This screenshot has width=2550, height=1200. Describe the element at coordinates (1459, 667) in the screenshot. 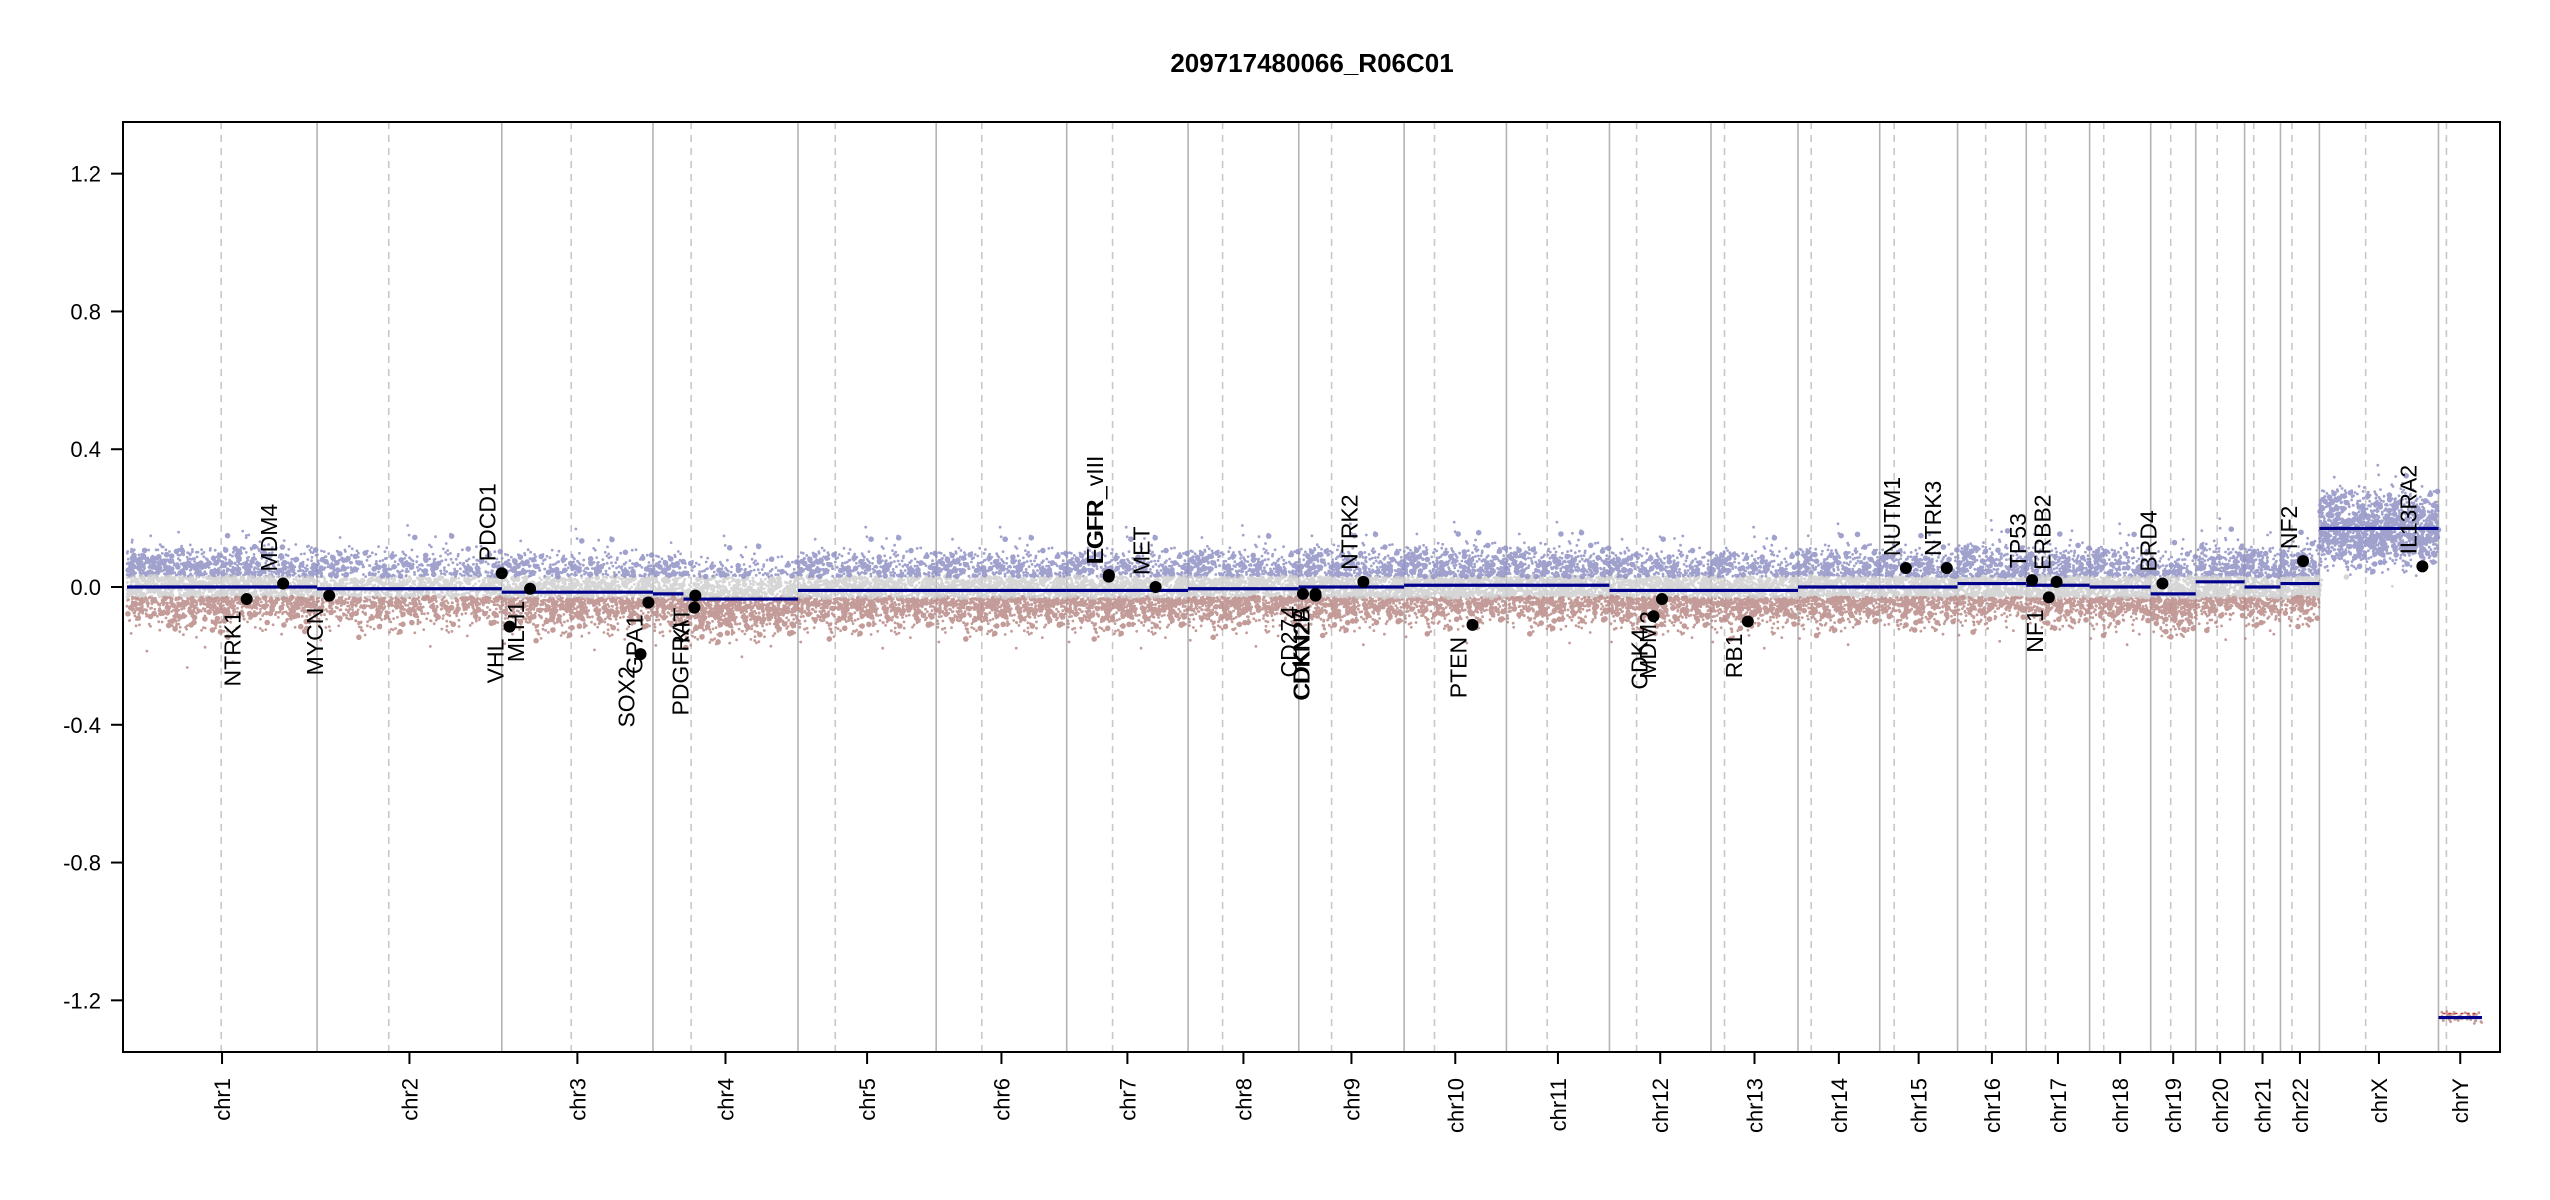

I see `gene-label-pten: PTEN` at that location.